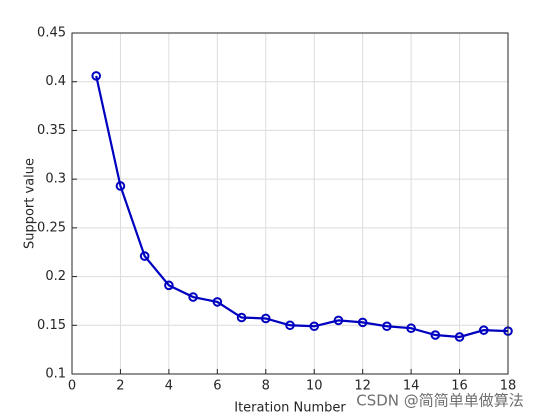  I want to click on x-tick-label: 2, so click(120, 386).